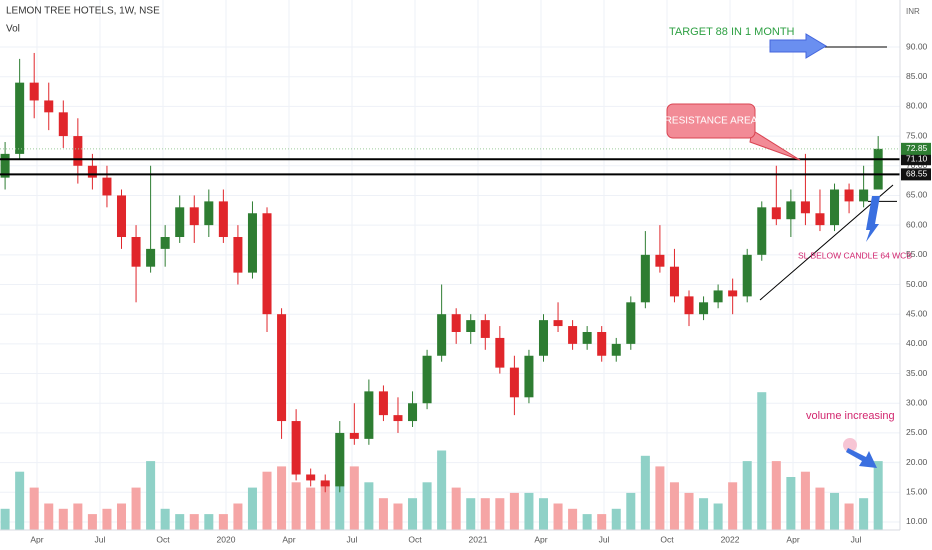 This screenshot has width=932, height=550. Describe the element at coordinates (730, 539) in the screenshot. I see `x-tick-label: 2022` at that location.